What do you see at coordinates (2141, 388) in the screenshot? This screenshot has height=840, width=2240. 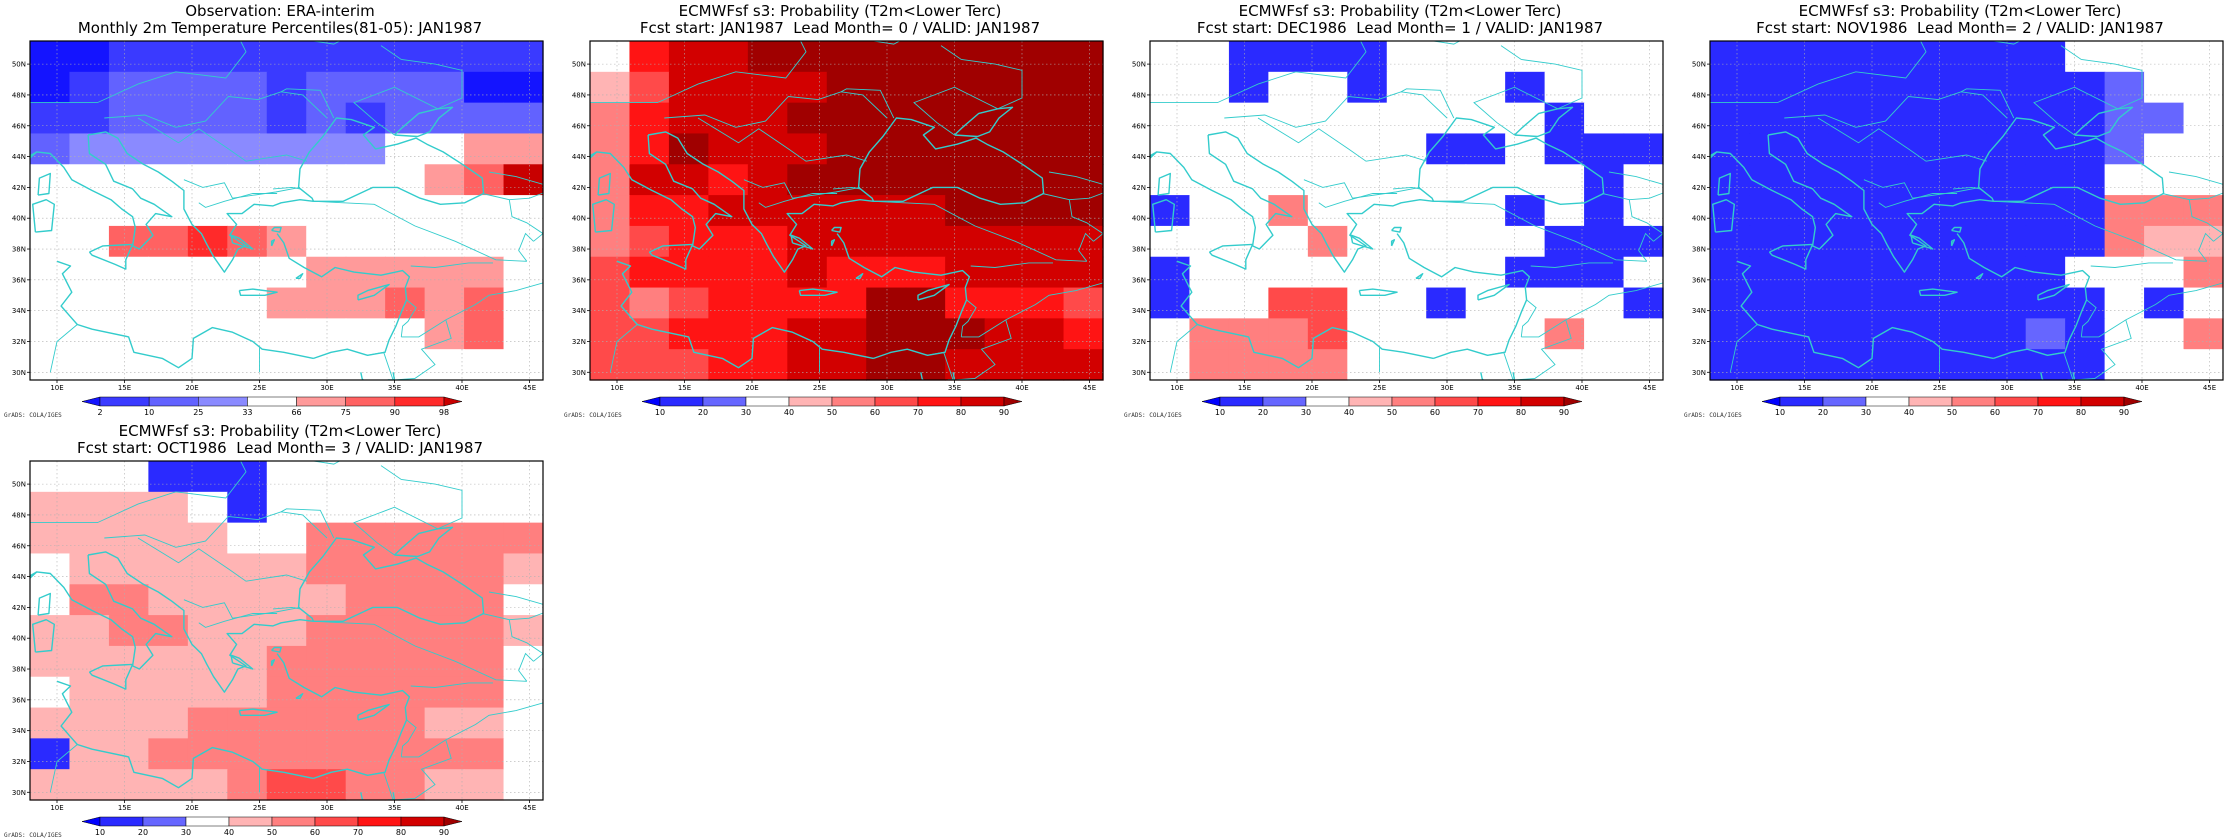 I see `lon-tick-label: 40E` at bounding box center [2141, 388].